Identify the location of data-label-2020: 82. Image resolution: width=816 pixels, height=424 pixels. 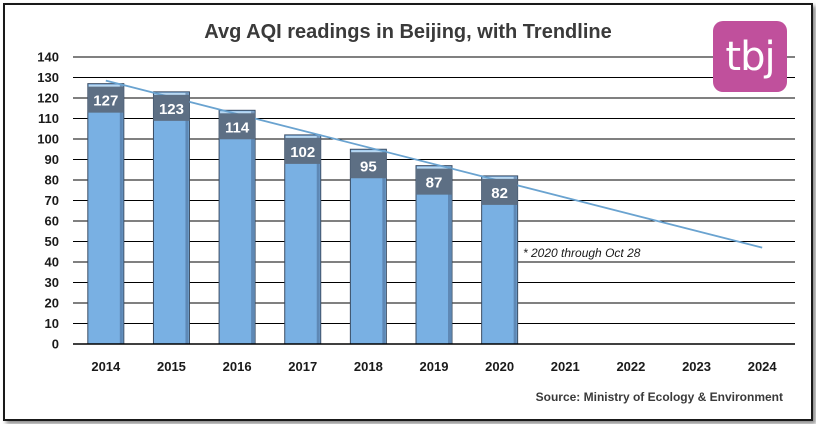
(499, 193).